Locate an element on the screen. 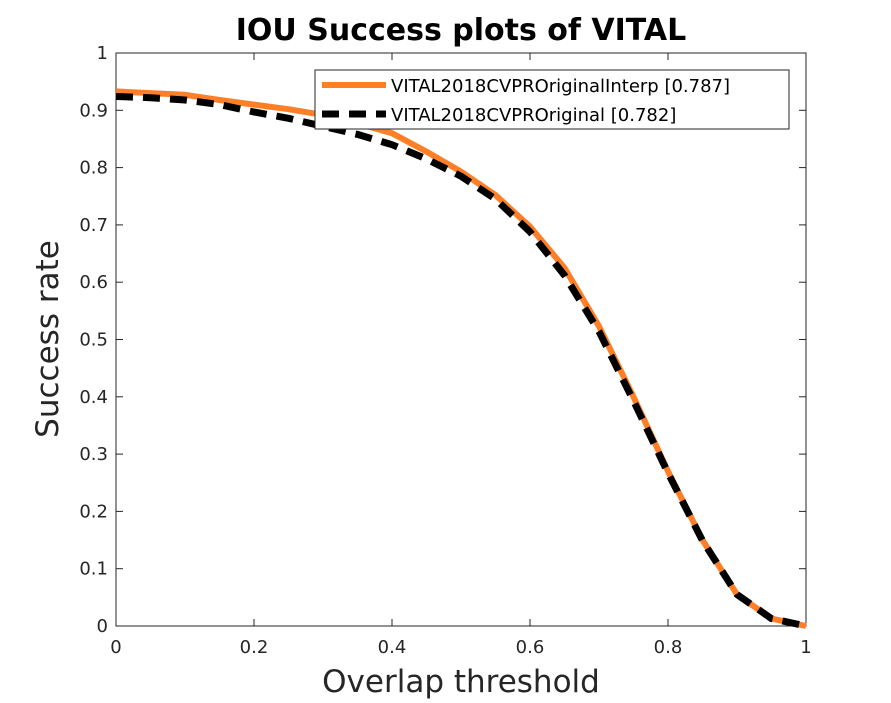  chart-title: IOU Success plots of VITAL is located at coordinates (461, 30).